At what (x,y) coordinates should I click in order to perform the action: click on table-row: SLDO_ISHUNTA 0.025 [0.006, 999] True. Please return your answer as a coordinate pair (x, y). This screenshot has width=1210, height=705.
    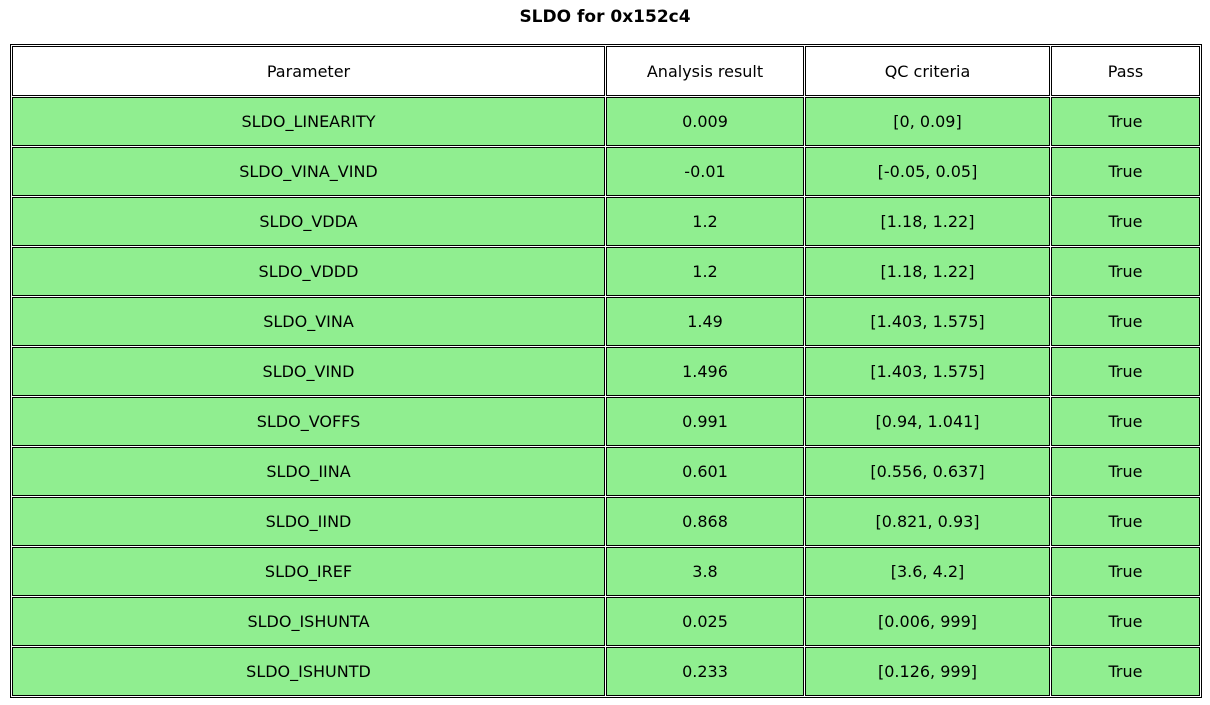
    Looking at the image, I should click on (606, 621).